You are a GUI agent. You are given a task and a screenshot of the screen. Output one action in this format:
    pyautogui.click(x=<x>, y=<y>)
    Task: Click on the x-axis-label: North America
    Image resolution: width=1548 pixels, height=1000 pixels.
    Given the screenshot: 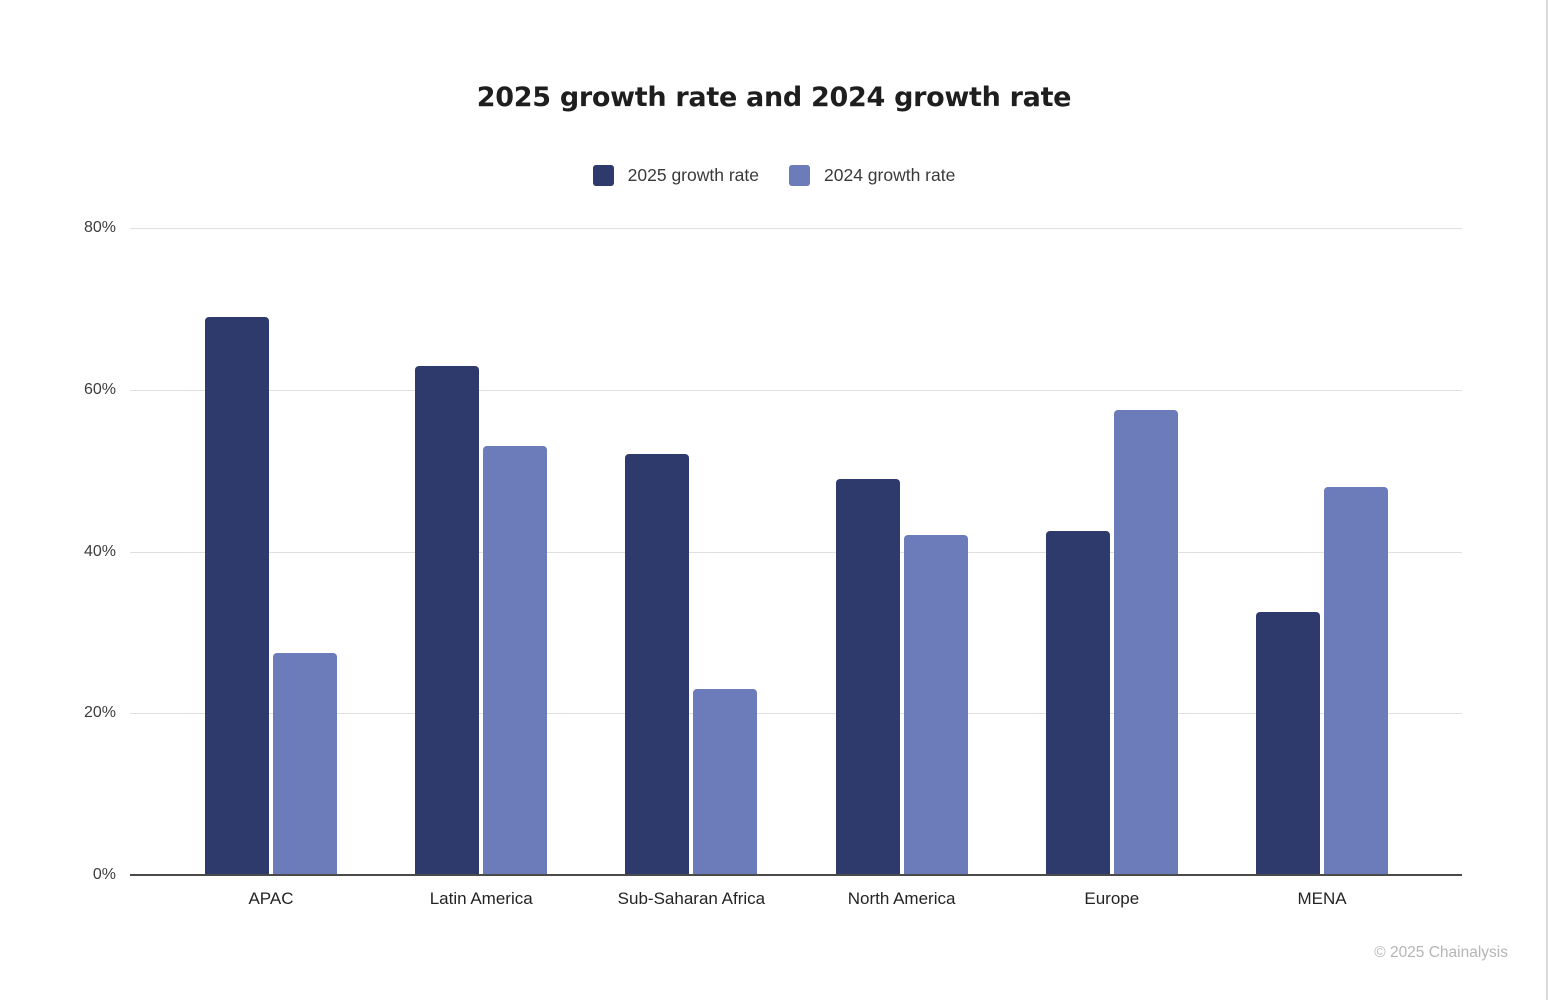 What is the action you would take?
    pyautogui.click(x=901, y=898)
    